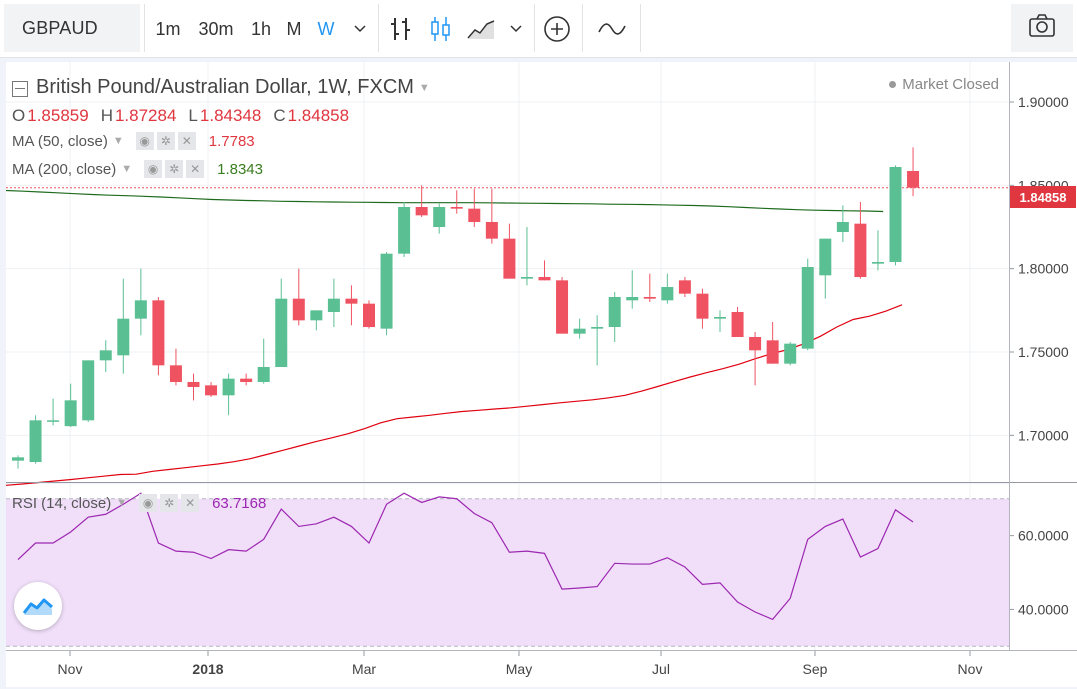 Image resolution: width=1077 pixels, height=689 pixels. I want to click on x-tick-label: Nov, so click(70, 669).